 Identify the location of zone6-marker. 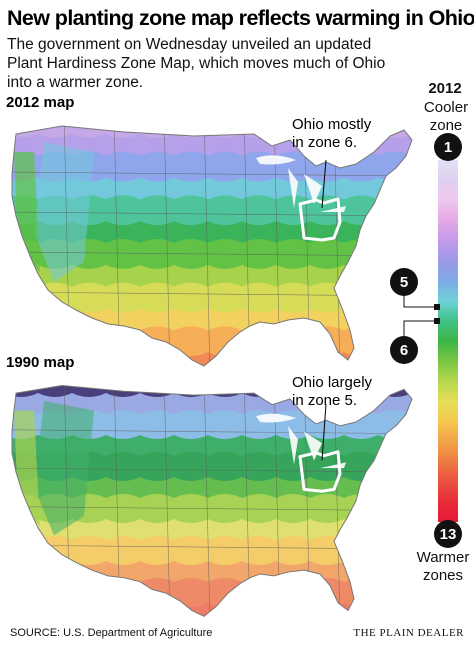
(437, 321).